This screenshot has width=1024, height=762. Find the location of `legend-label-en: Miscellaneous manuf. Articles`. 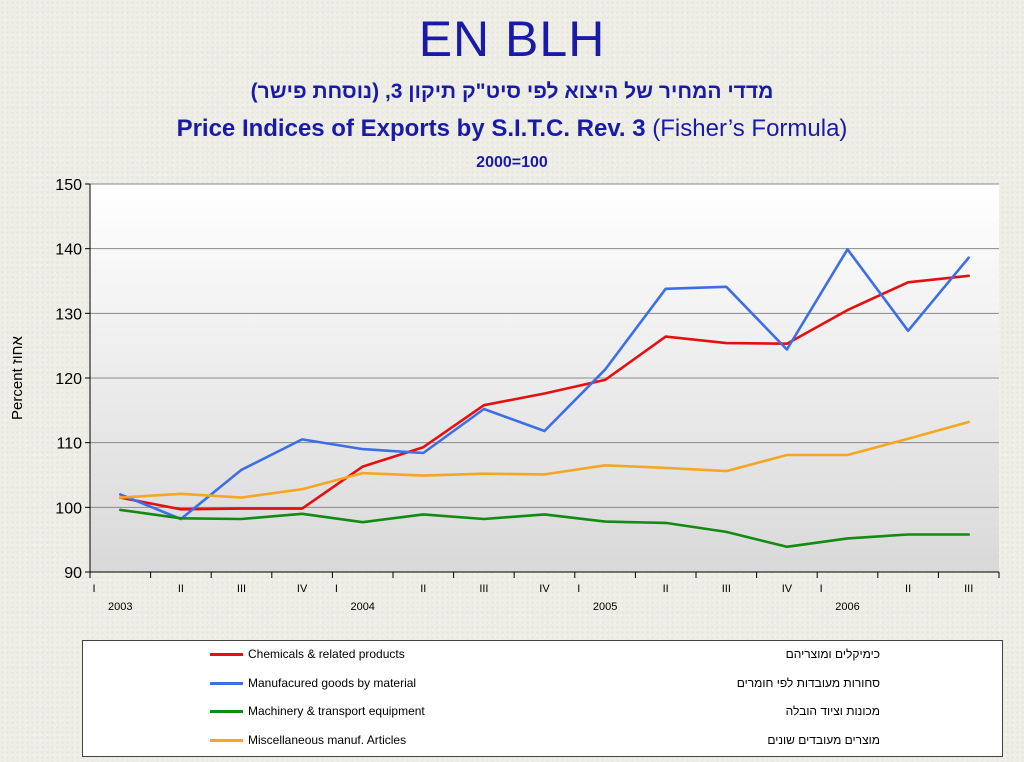

legend-label-en: Miscellaneous manuf. Articles is located at coordinates (327, 740).